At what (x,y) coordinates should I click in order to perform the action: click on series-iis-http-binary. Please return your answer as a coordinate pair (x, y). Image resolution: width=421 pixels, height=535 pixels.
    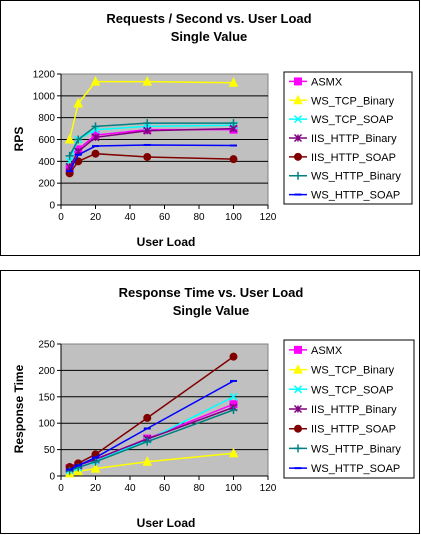
    Looking at the image, I should click on (151, 147).